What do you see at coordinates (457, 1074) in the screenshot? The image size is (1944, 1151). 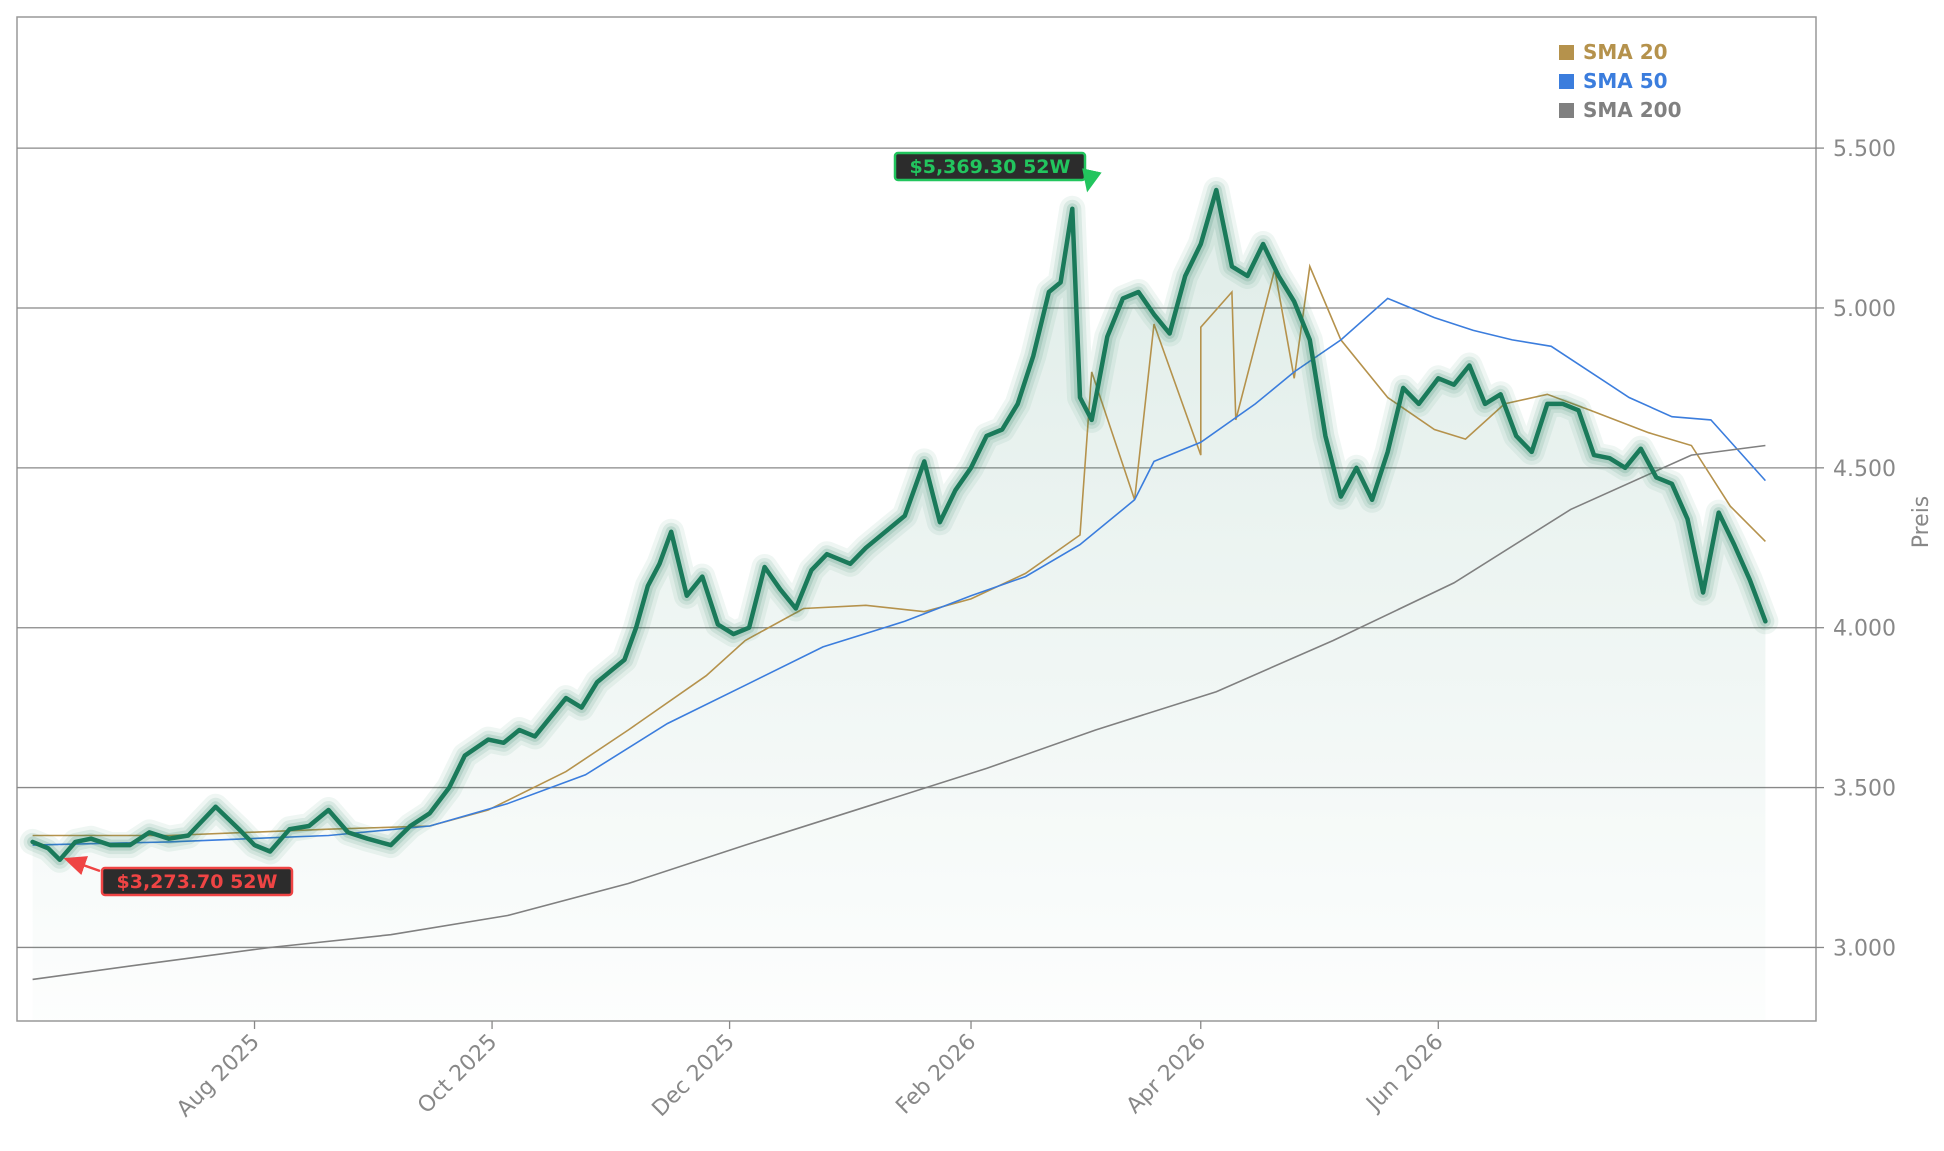 I see `x-tick-label: Oct 2025` at bounding box center [457, 1074].